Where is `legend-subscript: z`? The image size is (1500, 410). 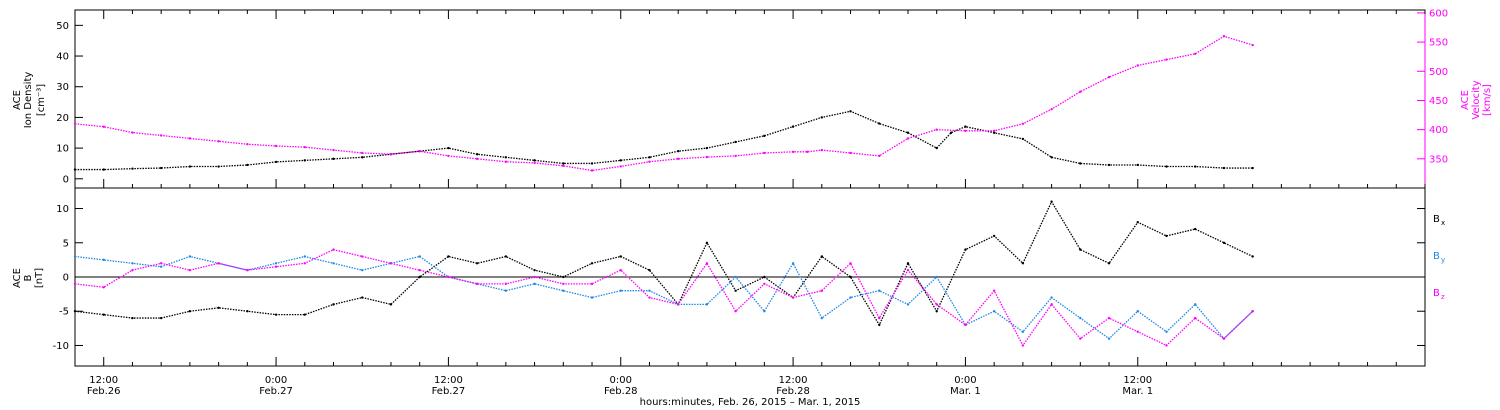 legend-subscript: z is located at coordinates (1443, 297).